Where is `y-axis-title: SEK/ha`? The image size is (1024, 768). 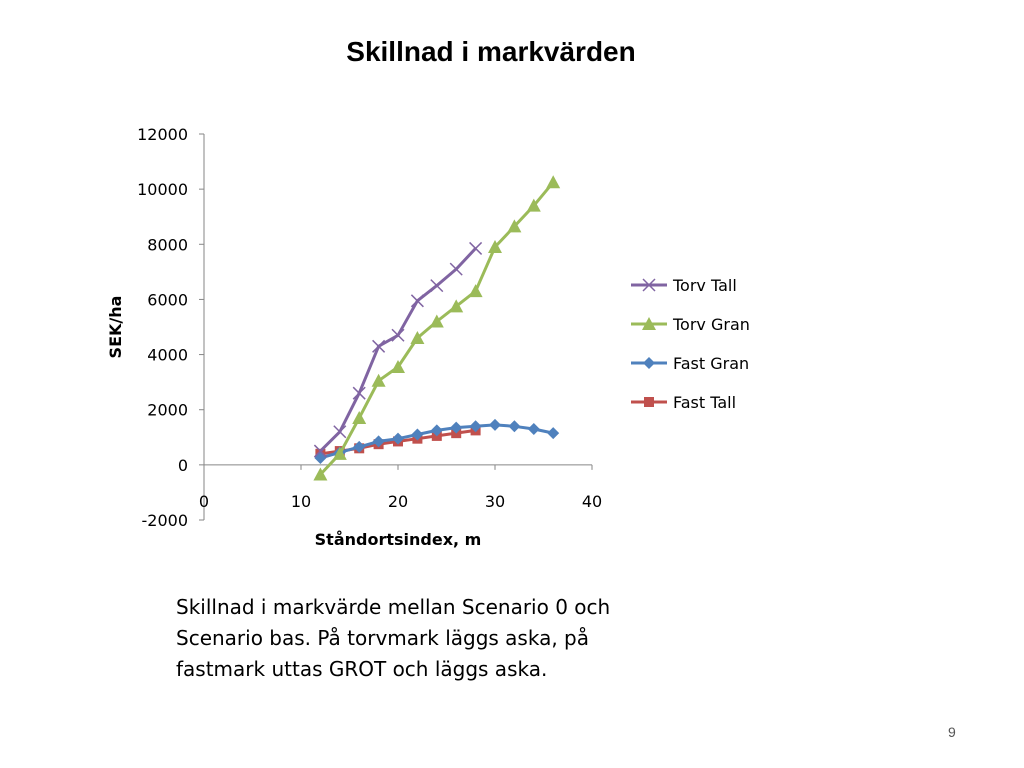 y-axis-title: SEK/ha is located at coordinates (115, 327).